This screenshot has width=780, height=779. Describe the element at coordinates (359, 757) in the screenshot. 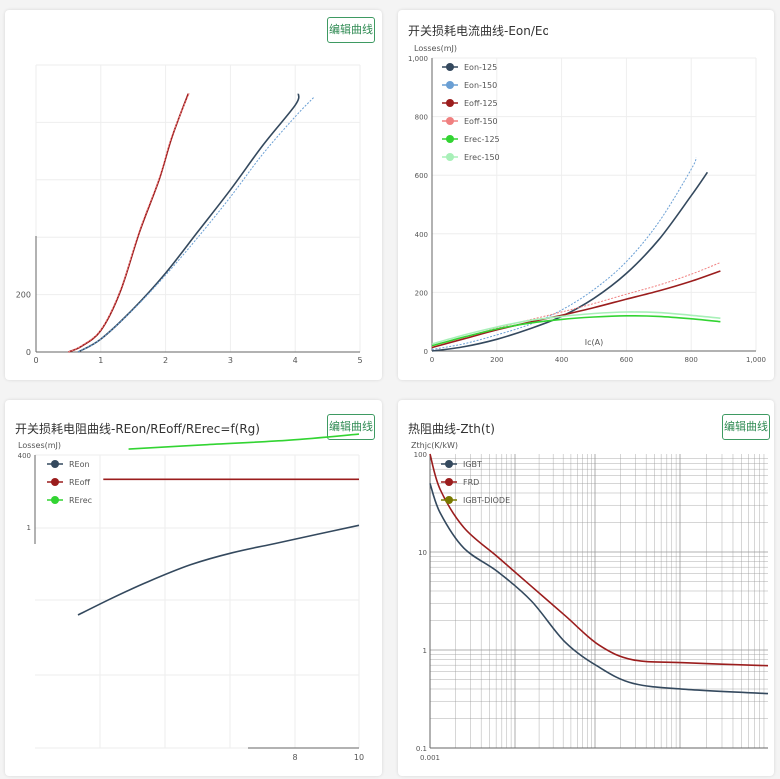

I see `p3-x-tick-1: 10` at that location.